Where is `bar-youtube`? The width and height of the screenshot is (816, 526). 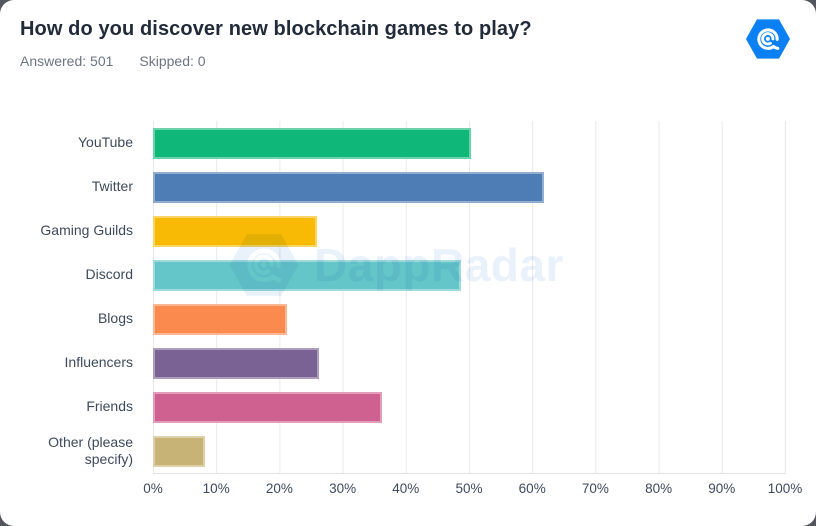 bar-youtube is located at coordinates (312, 143).